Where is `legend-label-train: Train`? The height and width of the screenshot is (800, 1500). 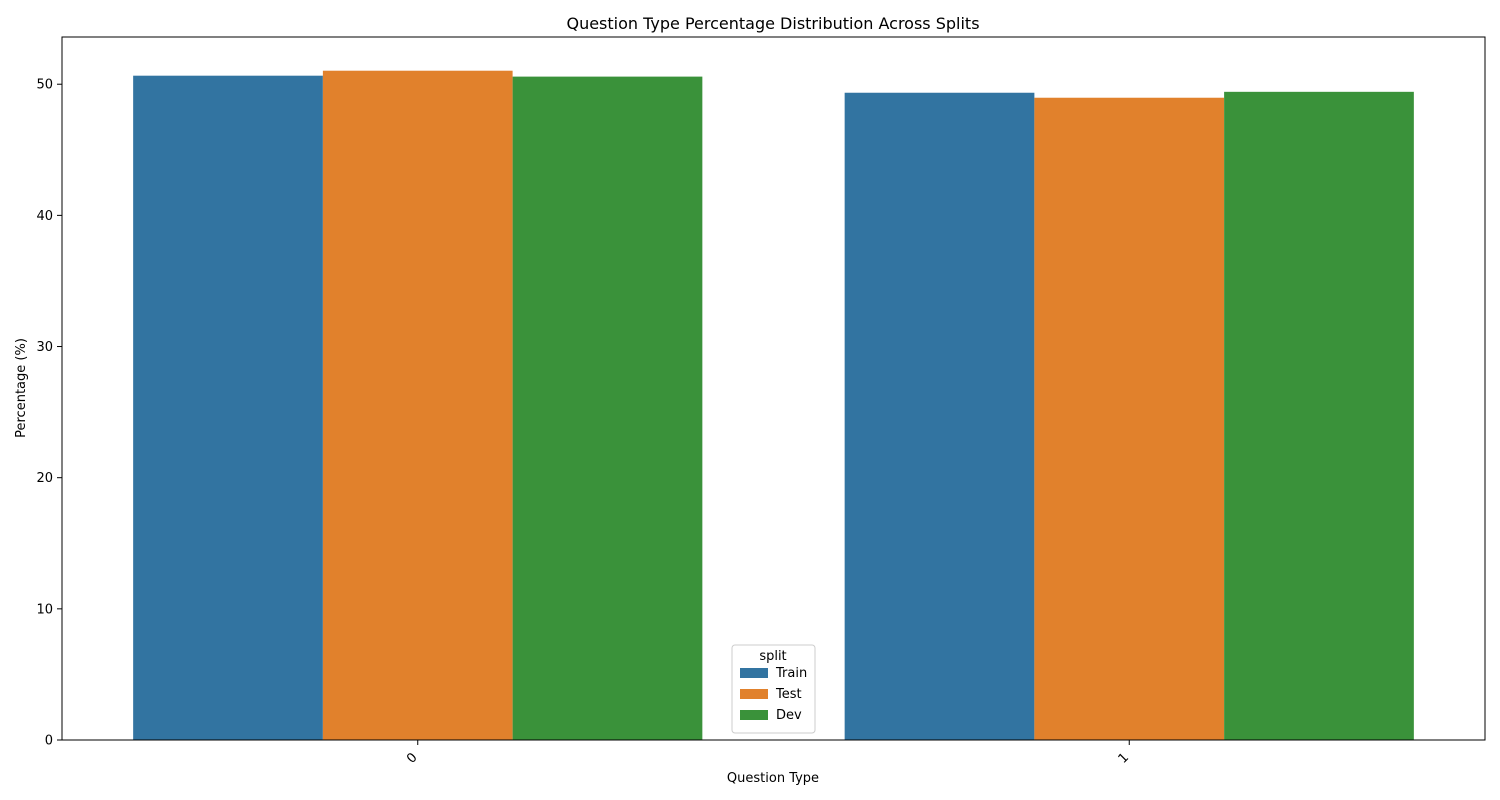
legend-label-train: Train is located at coordinates (791, 673).